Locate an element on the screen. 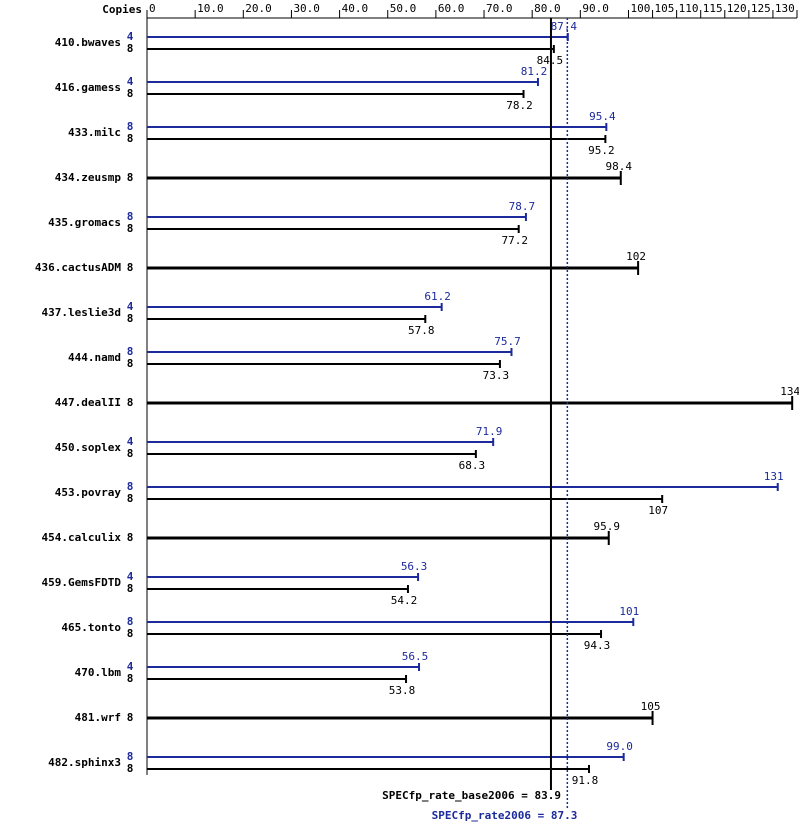 The height and width of the screenshot is (831, 799). benchmark-name: 447.dealII is located at coordinates (88, 402).